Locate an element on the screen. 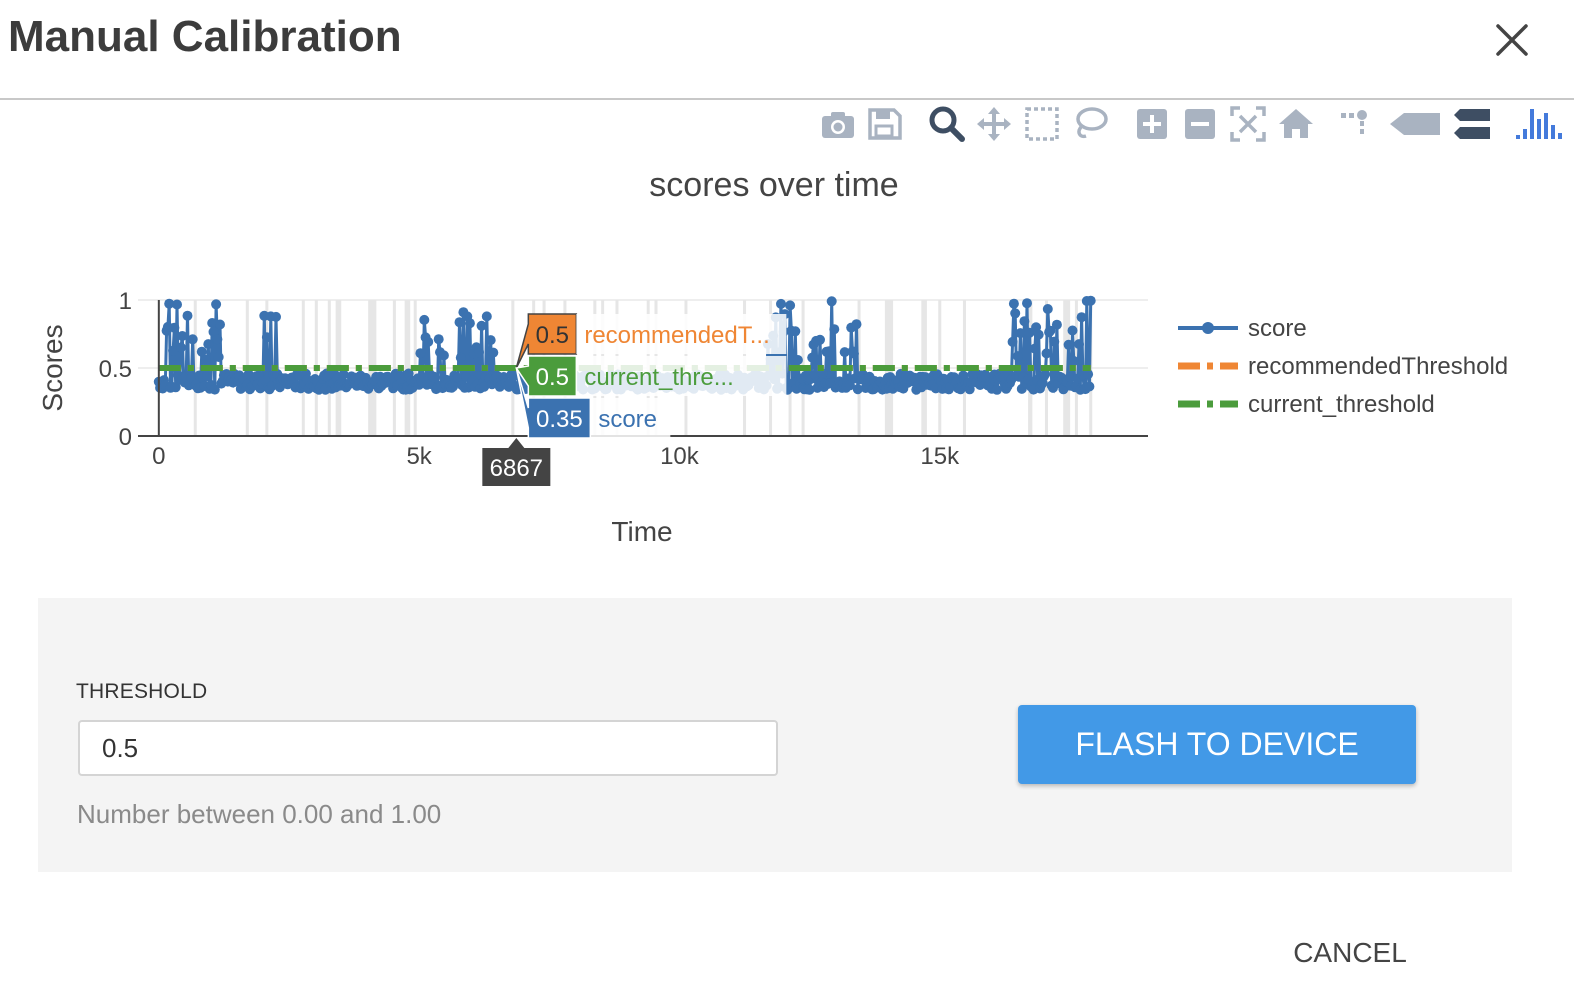  legend-label: score is located at coordinates (1277, 328).